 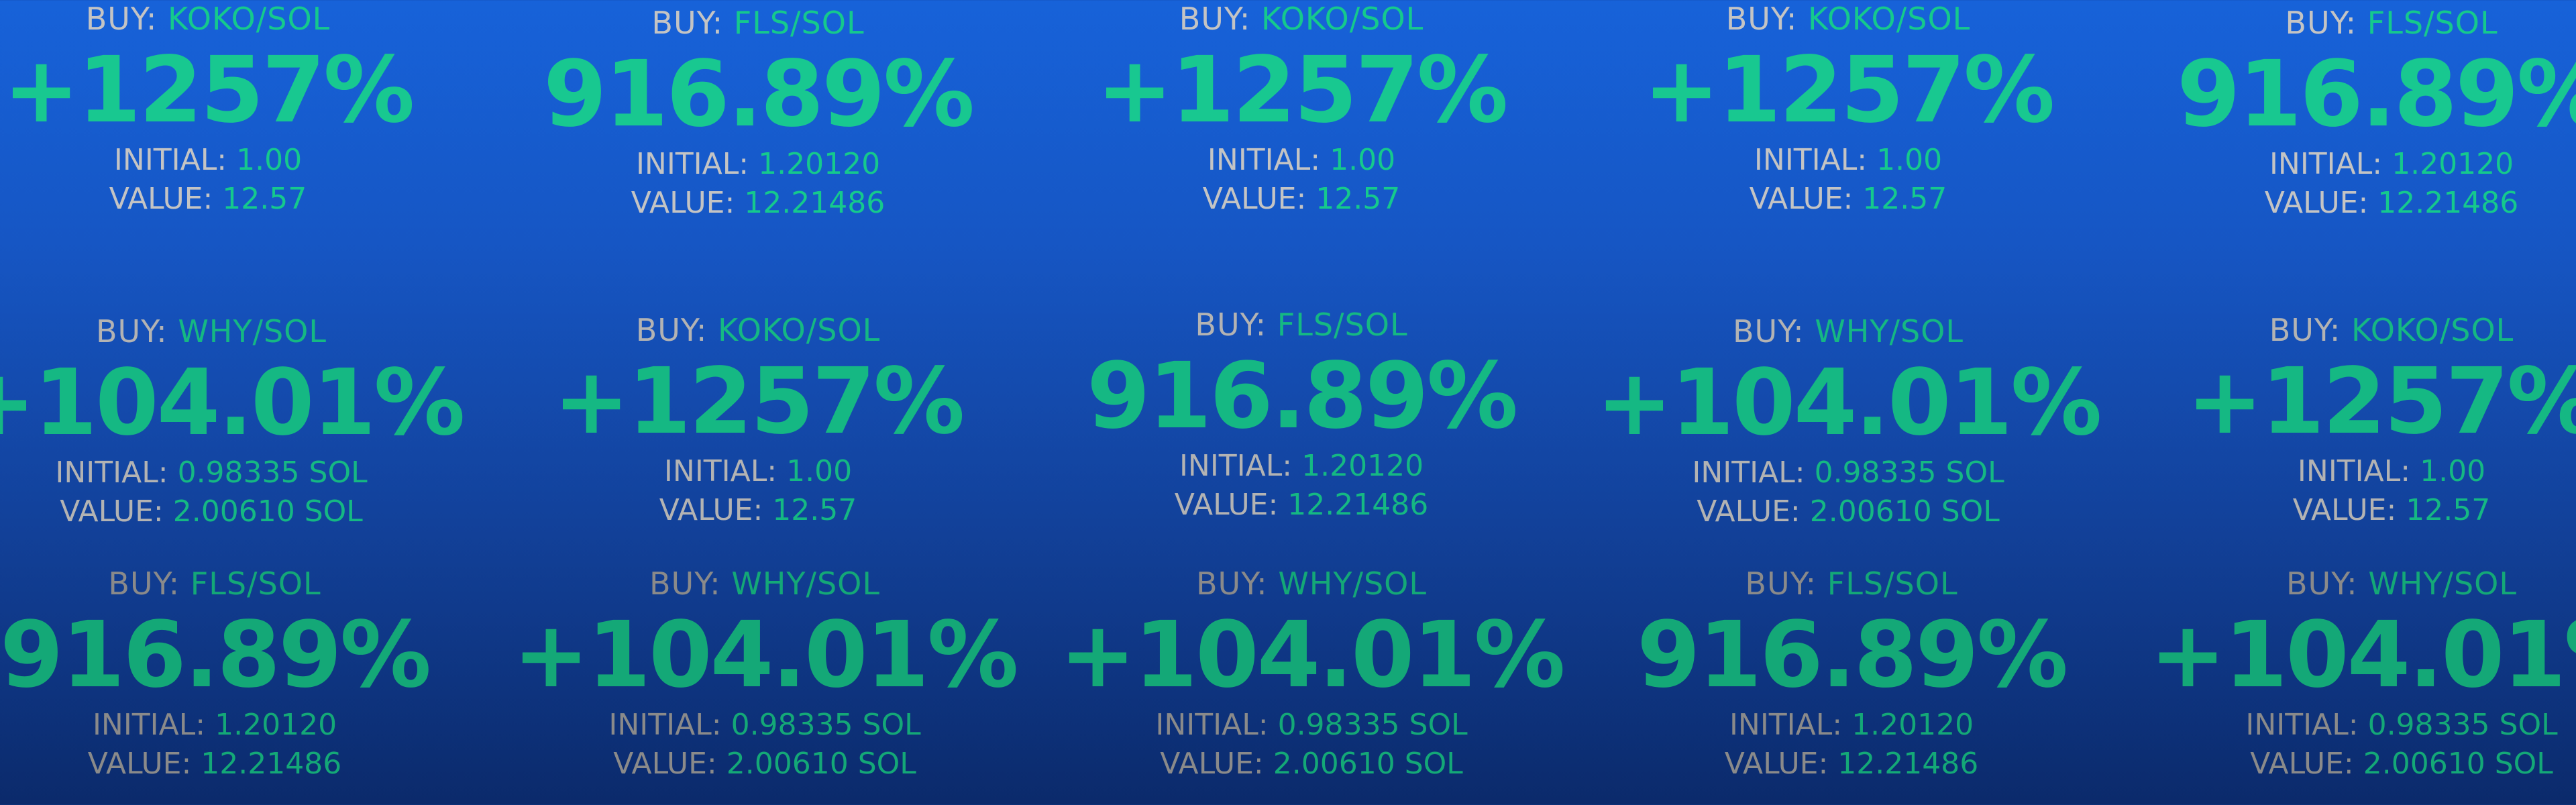 What do you see at coordinates (251, 764) in the screenshot?
I see `value-line: VALUE: 12.21486` at bounding box center [251, 764].